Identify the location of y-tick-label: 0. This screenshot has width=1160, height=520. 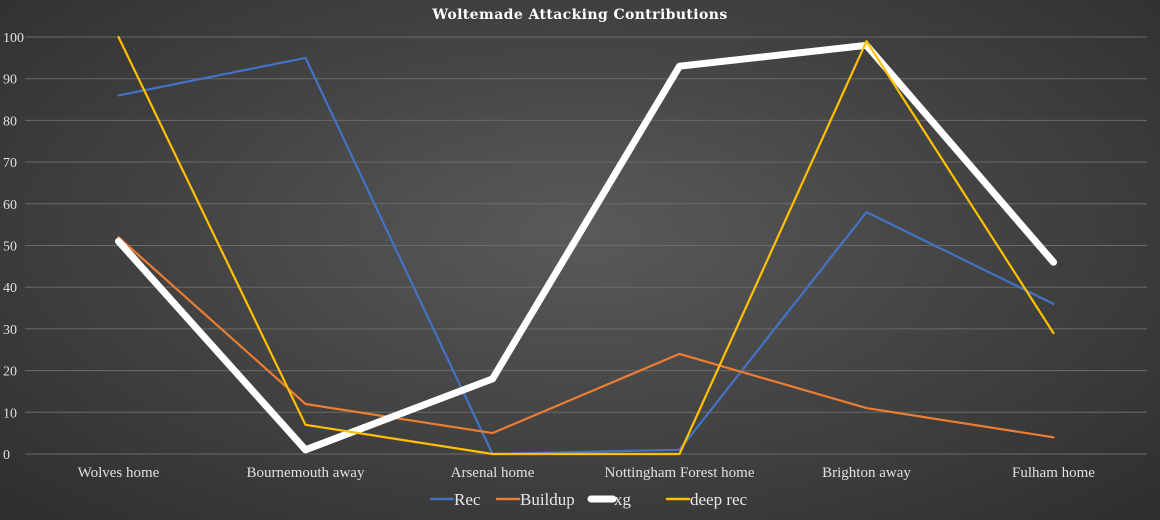
(6, 455).